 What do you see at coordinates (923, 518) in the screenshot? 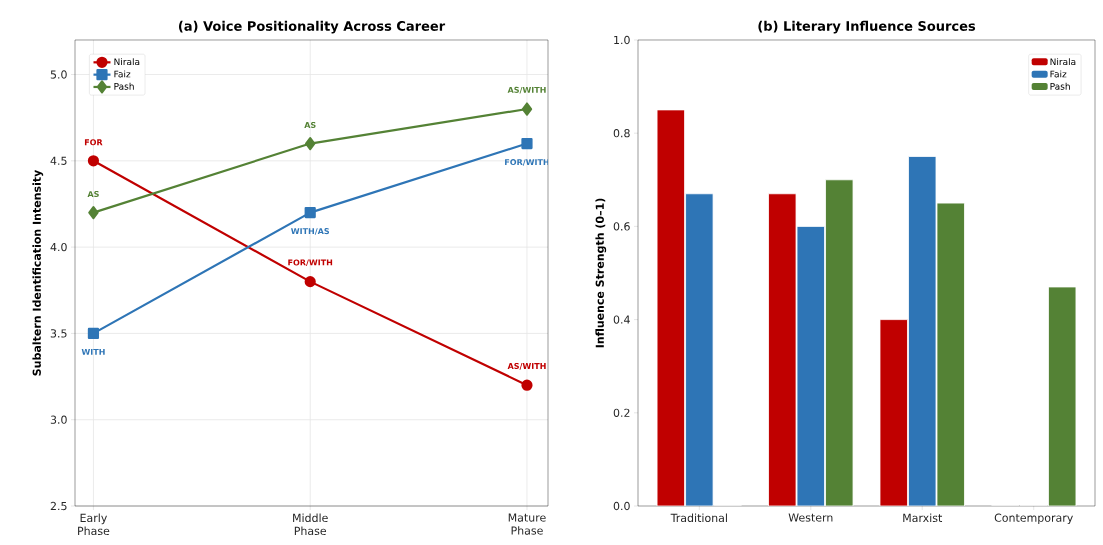
I see `x-tick-label: Marxist` at bounding box center [923, 518].